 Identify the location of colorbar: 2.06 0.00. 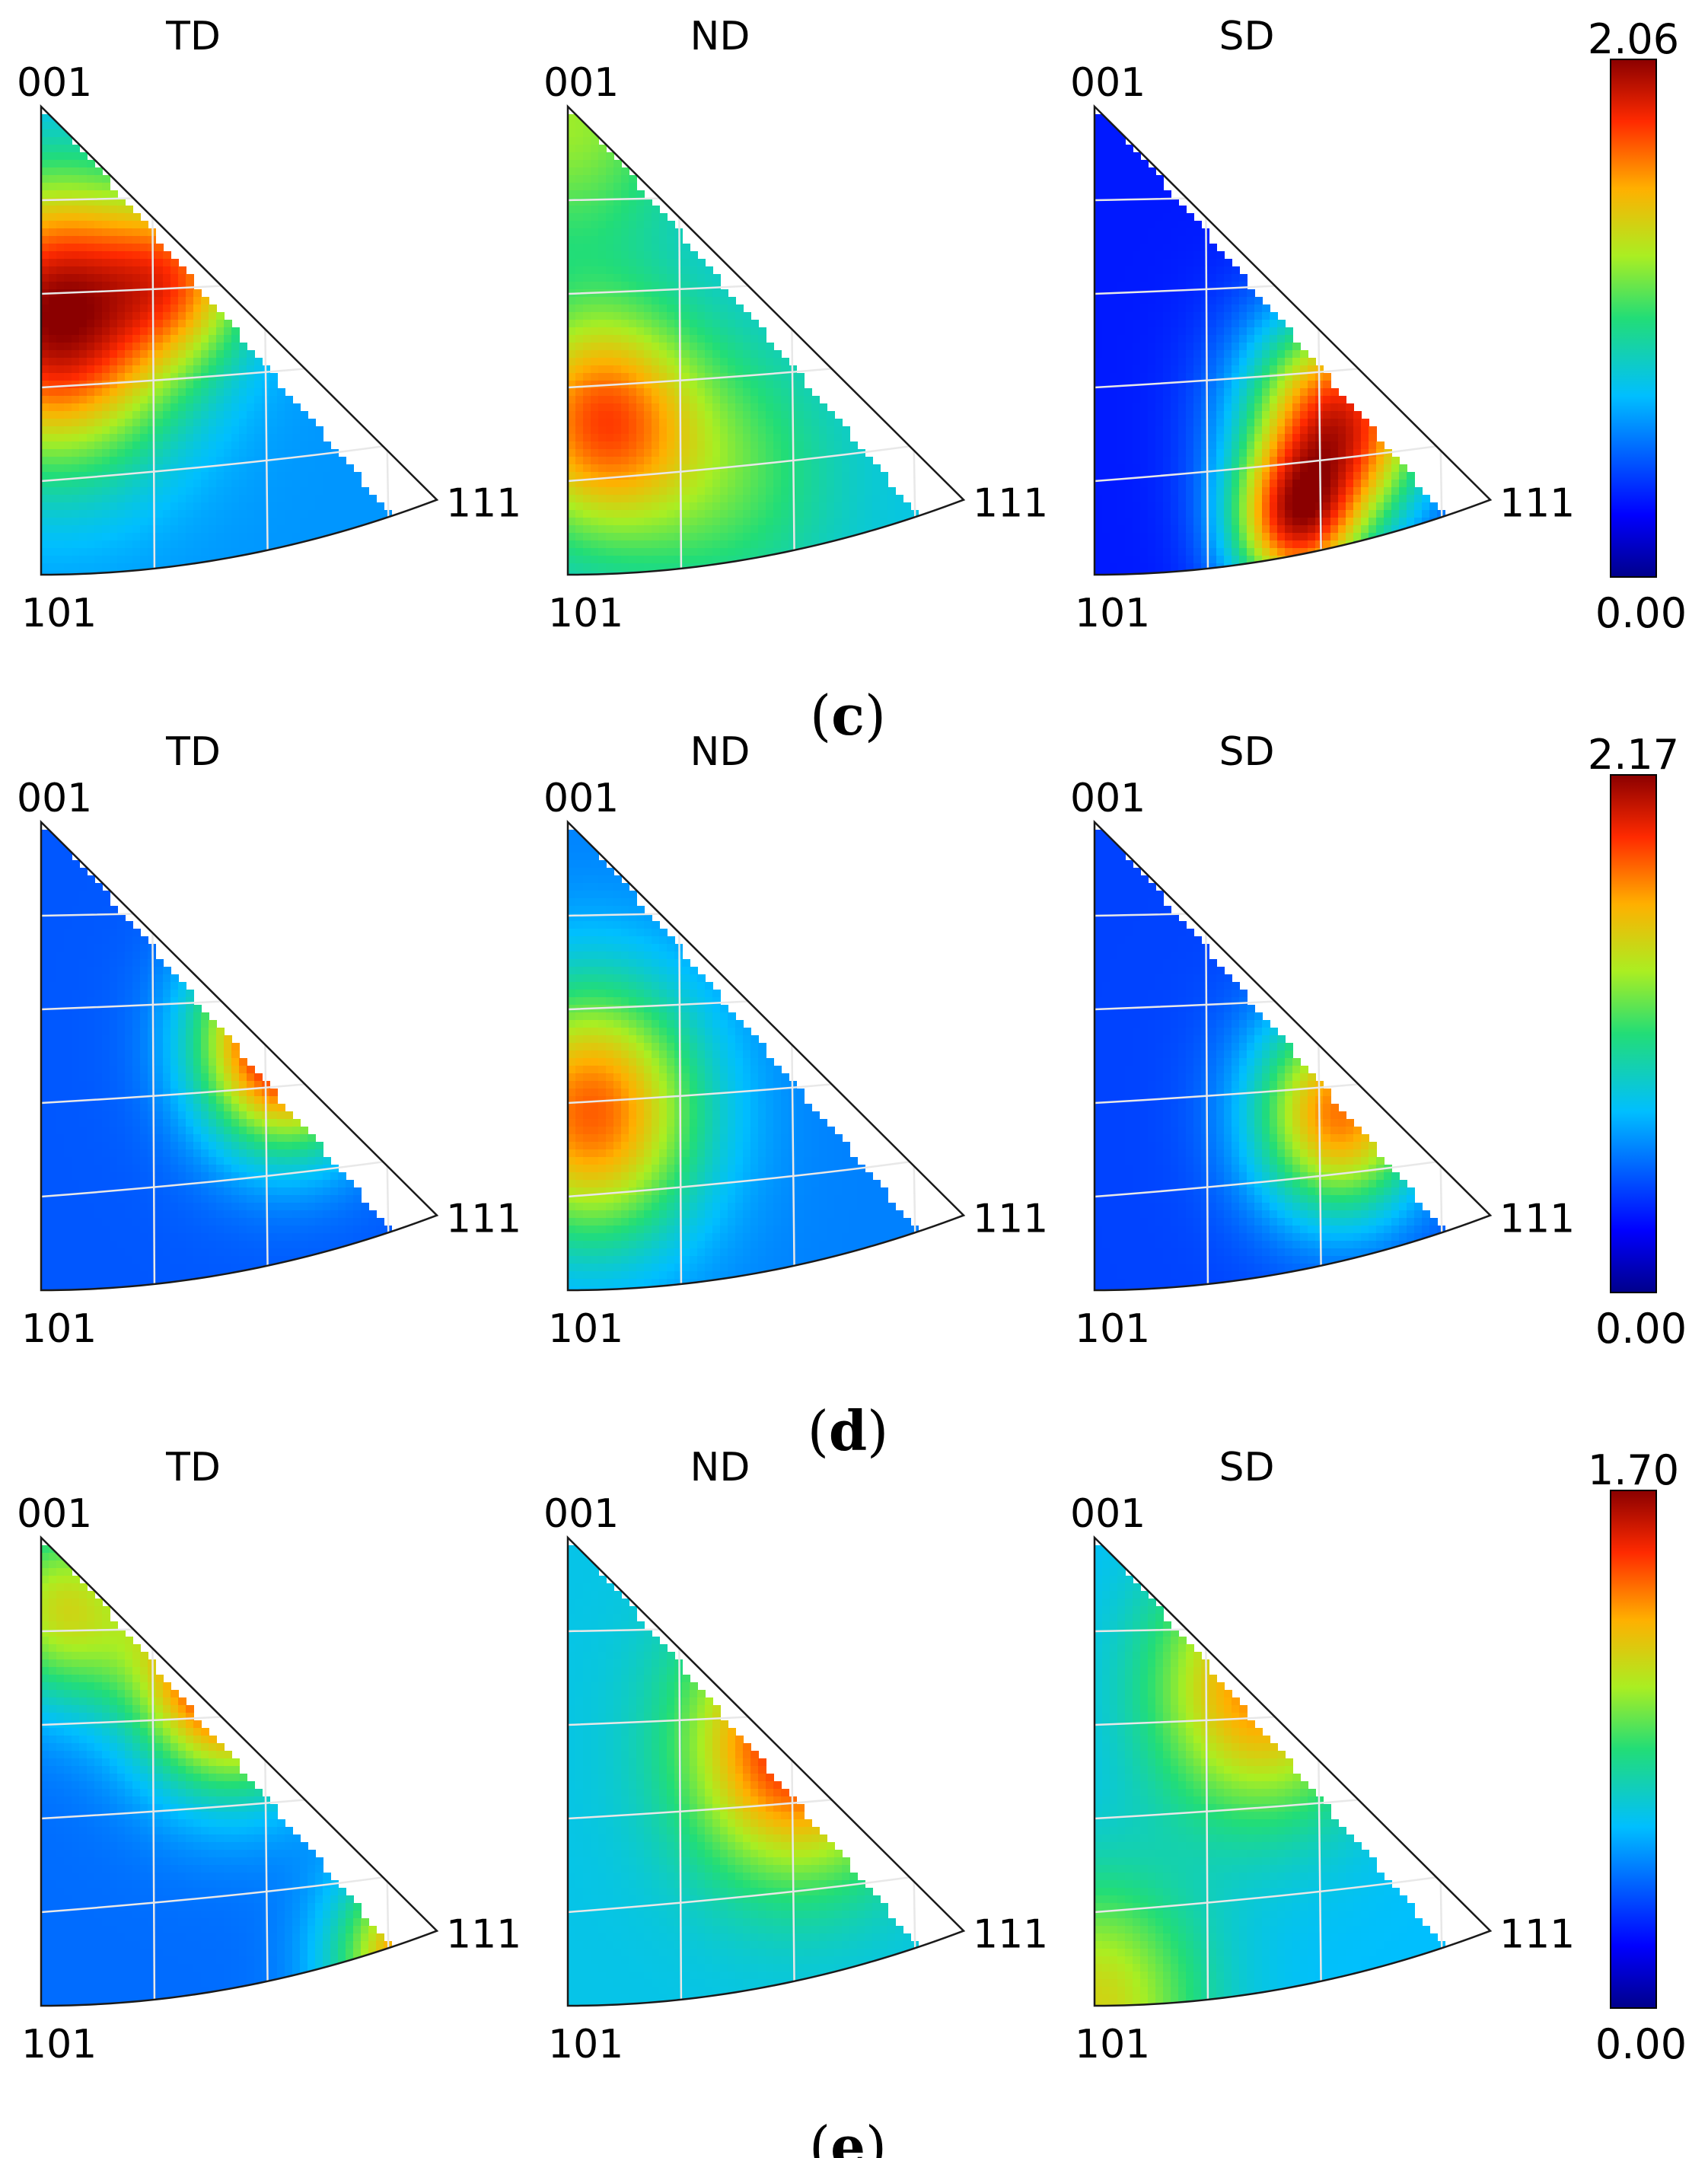
(1637, 326).